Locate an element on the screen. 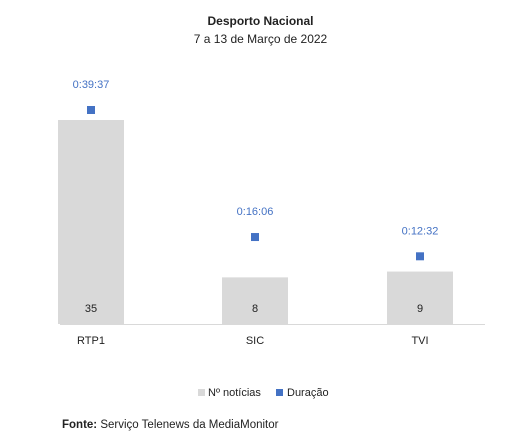  duration-label: 0:39:37 is located at coordinates (91, 85).